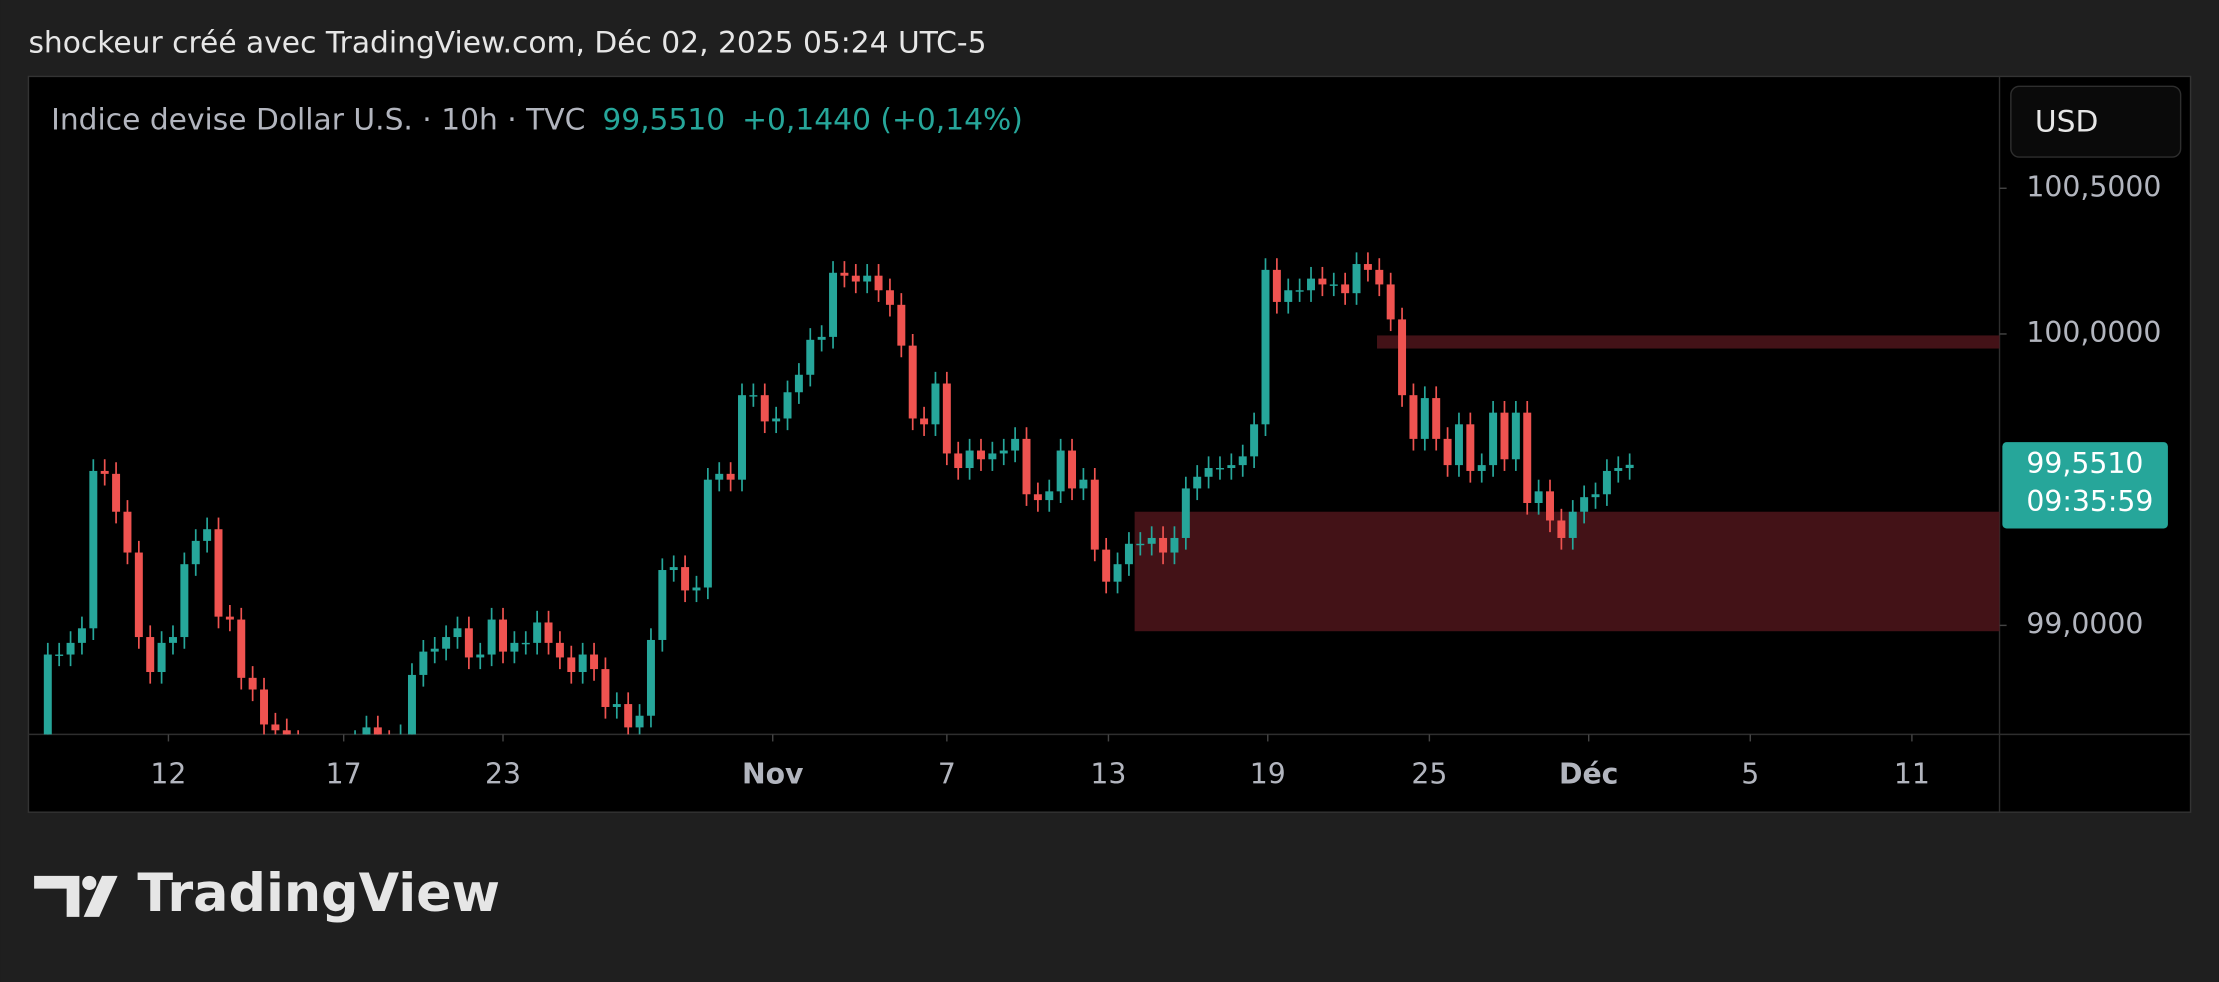 This screenshot has height=982, width=2219. What do you see at coordinates (168, 773) in the screenshot?
I see `x-tick-label: 12` at bounding box center [168, 773].